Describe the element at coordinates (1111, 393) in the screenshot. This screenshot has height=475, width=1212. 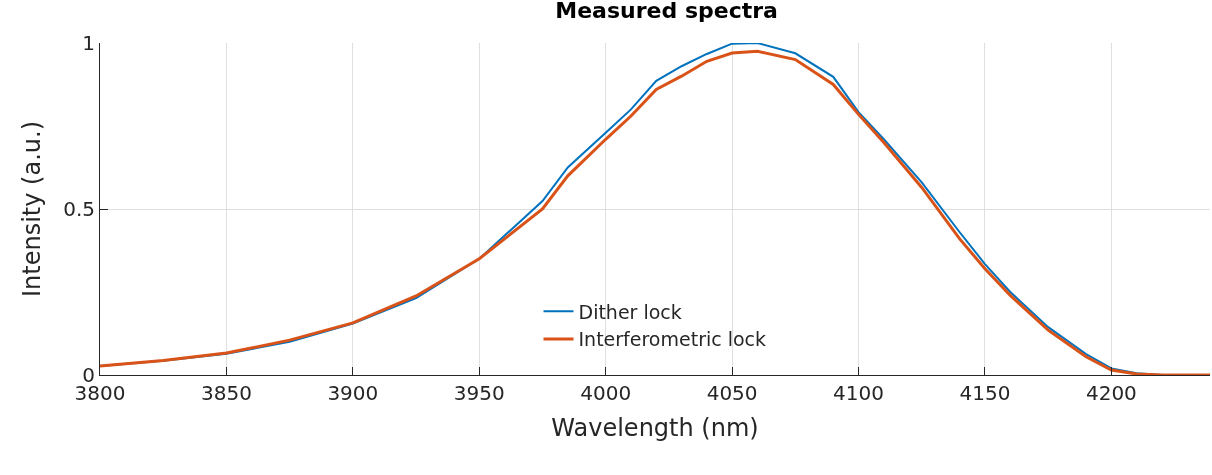
I see `x-tick-label: 4200` at that location.